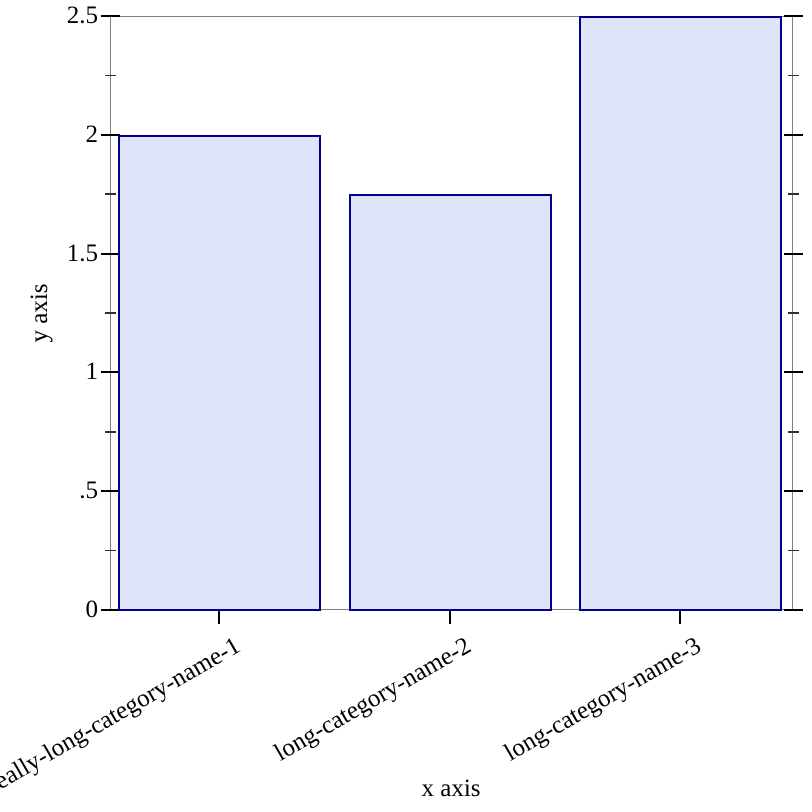 Image resolution: width=812 pixels, height=812 pixels. What do you see at coordinates (122, 716) in the screenshot?
I see `x-category-label: really-long-category-name-1` at bounding box center [122, 716].